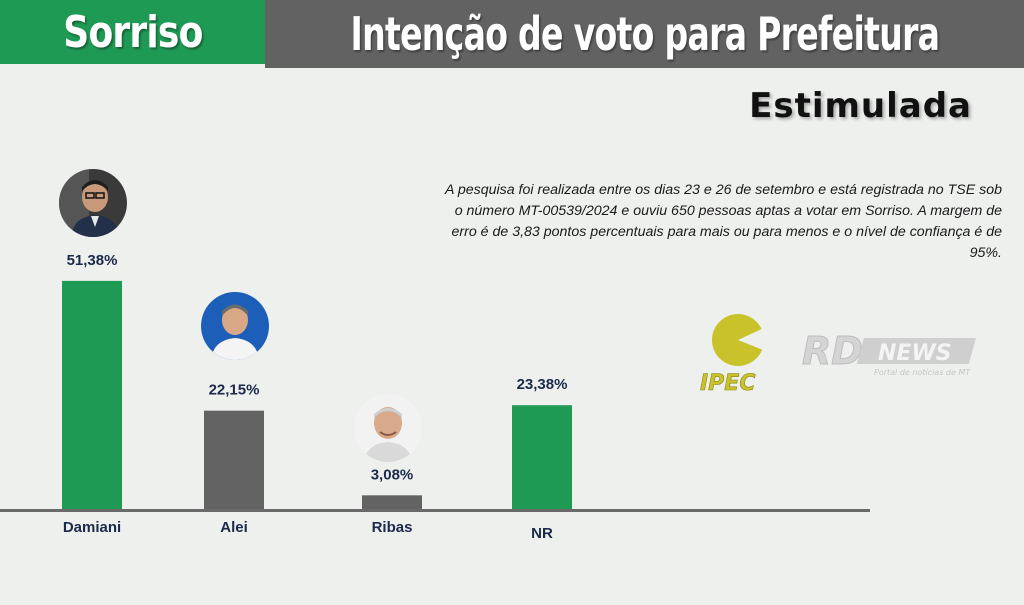 This screenshot has height=605, width=1024. I want to click on bar-damiani, so click(92, 394).